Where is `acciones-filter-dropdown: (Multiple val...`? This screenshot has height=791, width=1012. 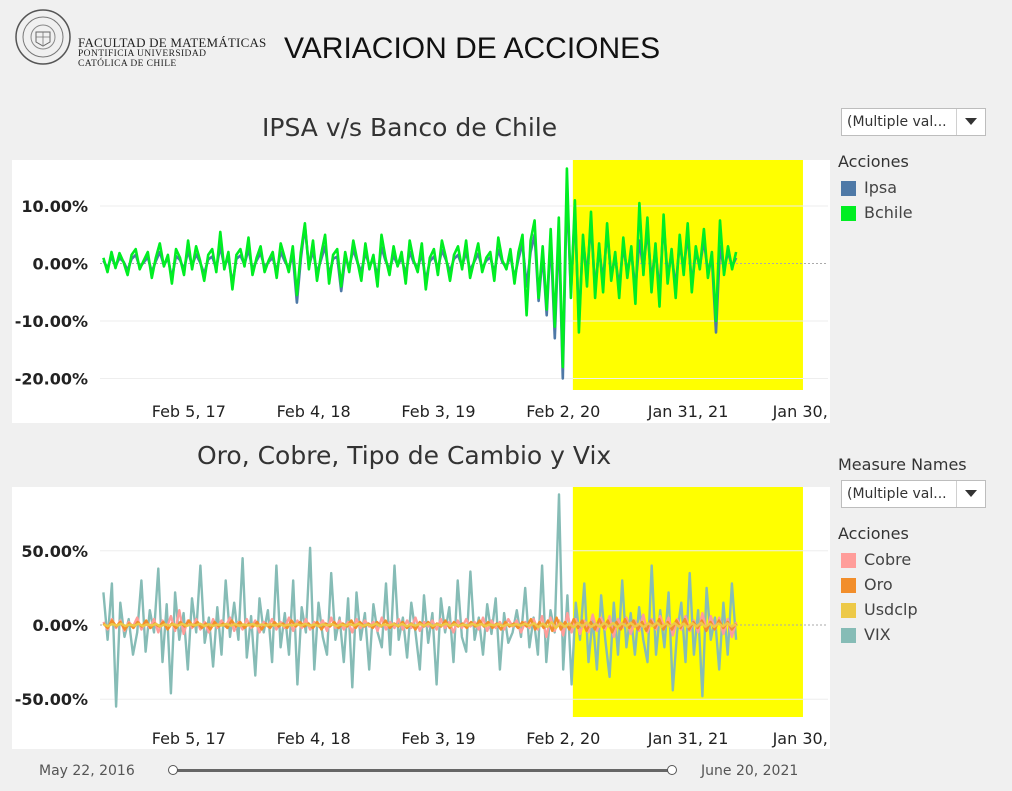 acciones-filter-dropdown: (Multiple val... is located at coordinates (913, 122).